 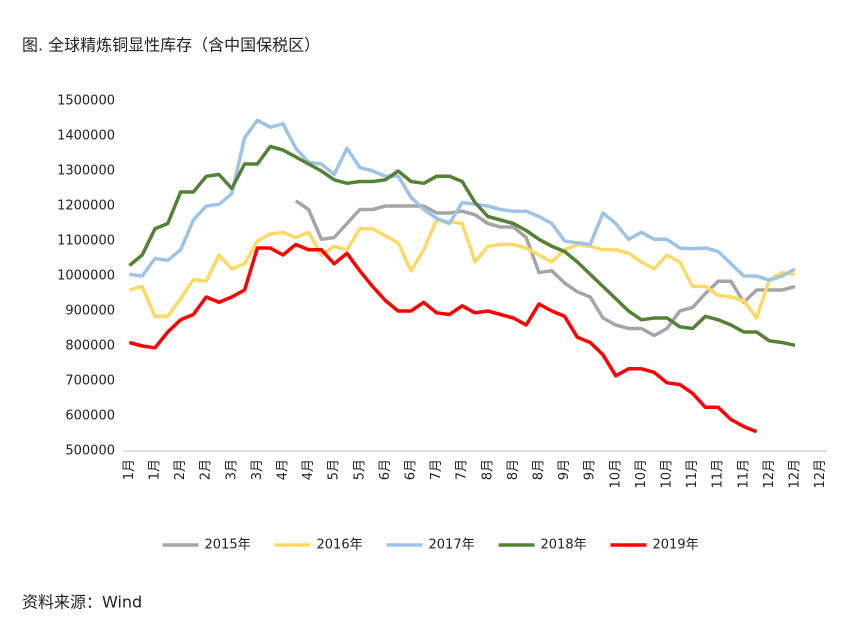 What do you see at coordinates (90, 311) in the screenshot?
I see `y-tick-label: 900000` at bounding box center [90, 311].